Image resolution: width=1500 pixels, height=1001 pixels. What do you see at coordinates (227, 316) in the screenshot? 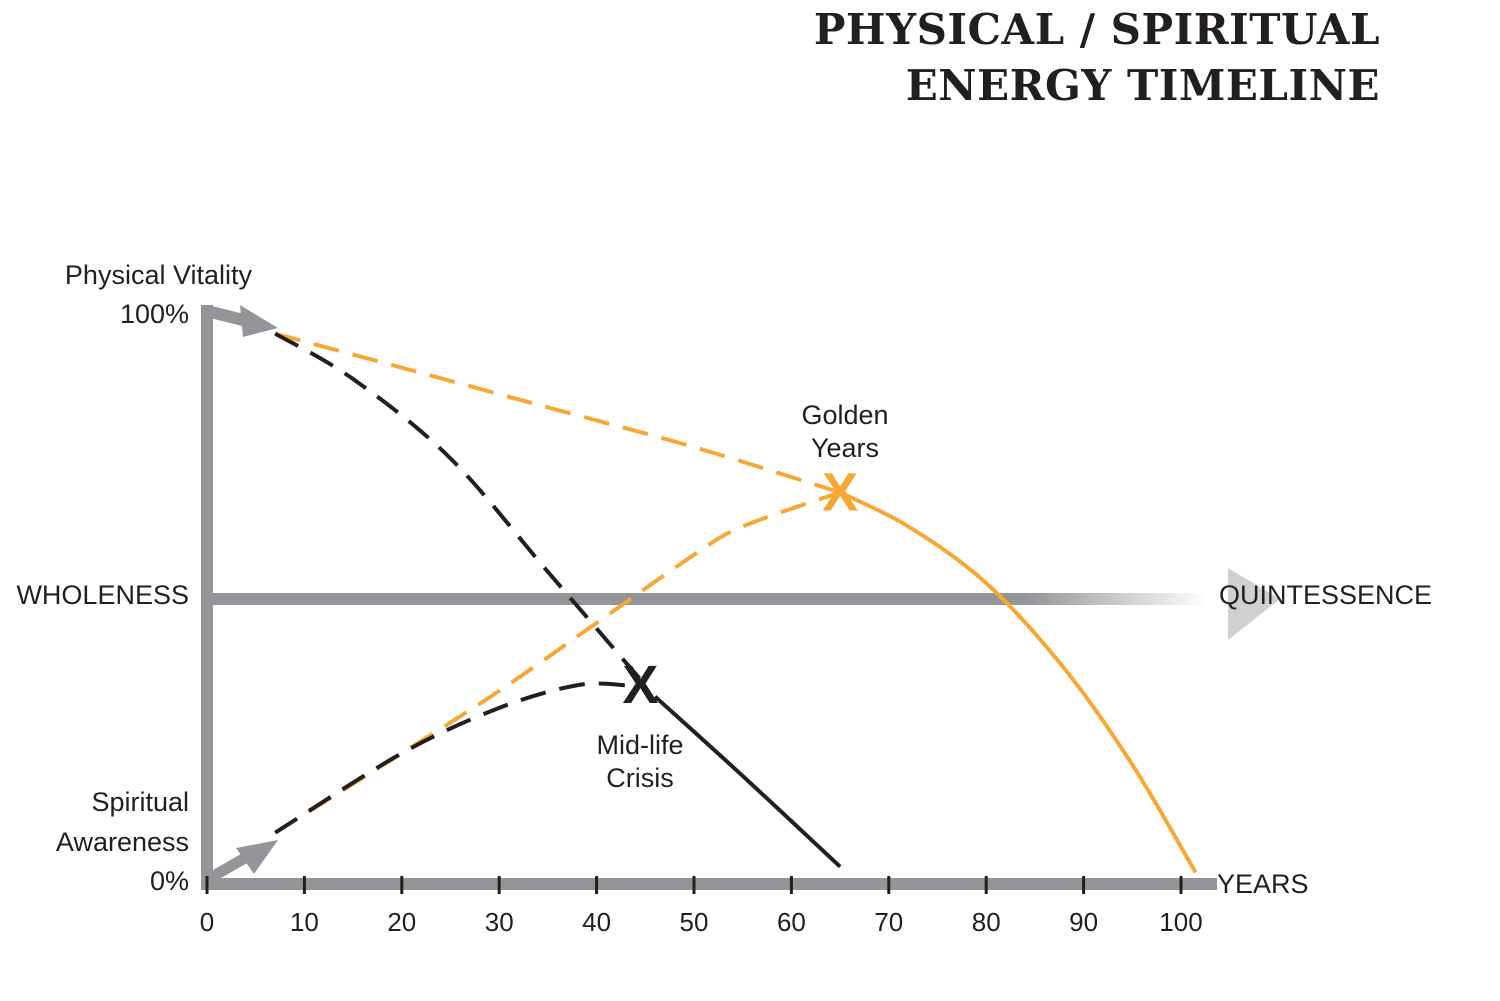
I see `vitality-start-arrow` at bounding box center [227, 316].